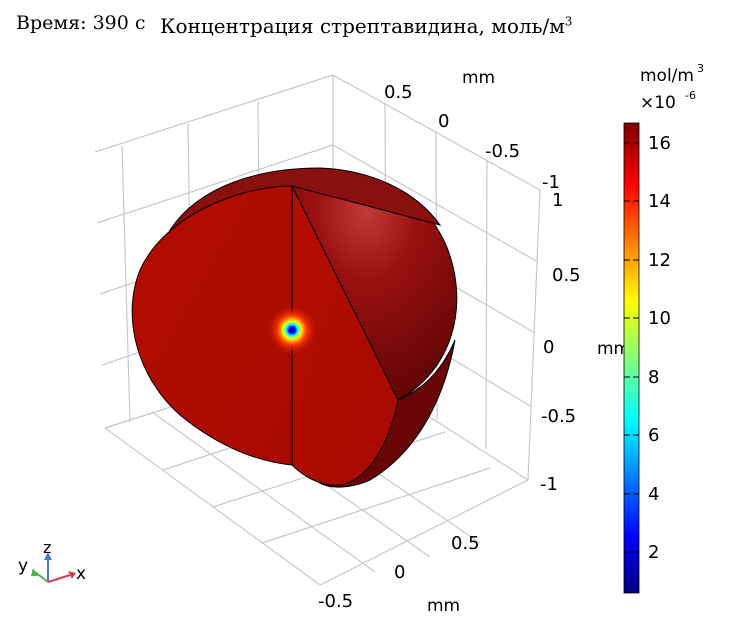  I want to click on colorbar-unit-sup: 3, so click(700, 68).